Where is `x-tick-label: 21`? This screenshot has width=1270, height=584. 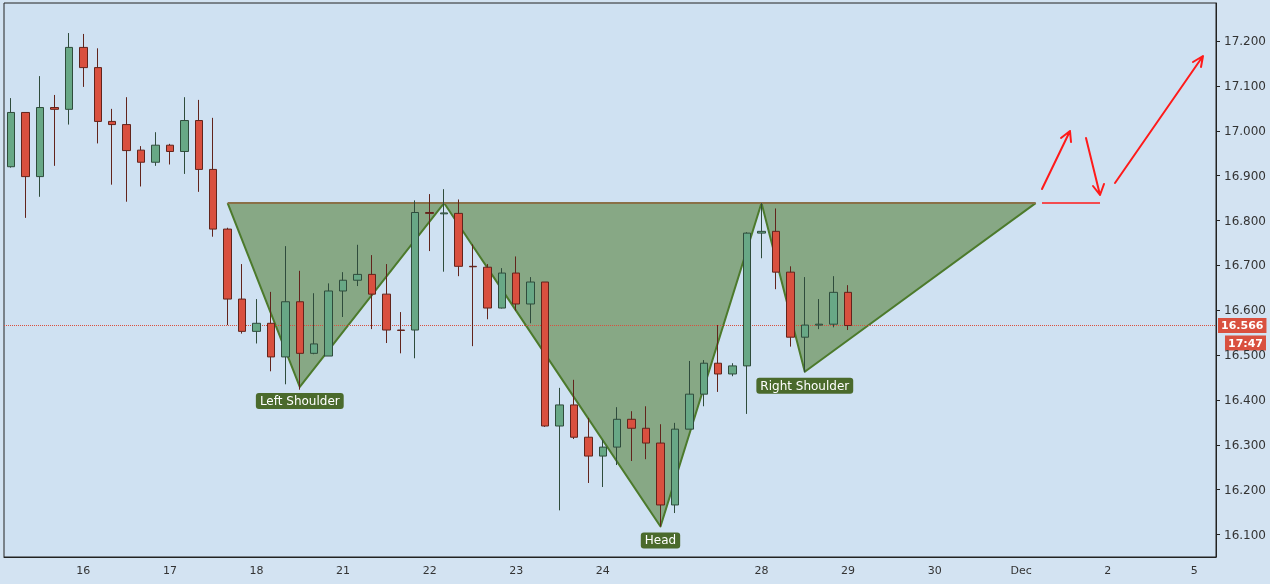
x-tick-label: 21 is located at coordinates (343, 570).